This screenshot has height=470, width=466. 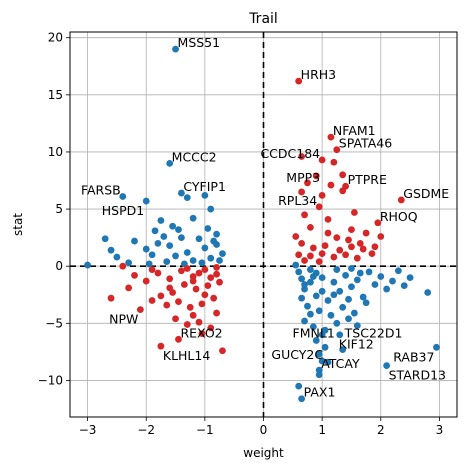 I want to click on gene-annotation: MPP3, so click(x=303, y=177).